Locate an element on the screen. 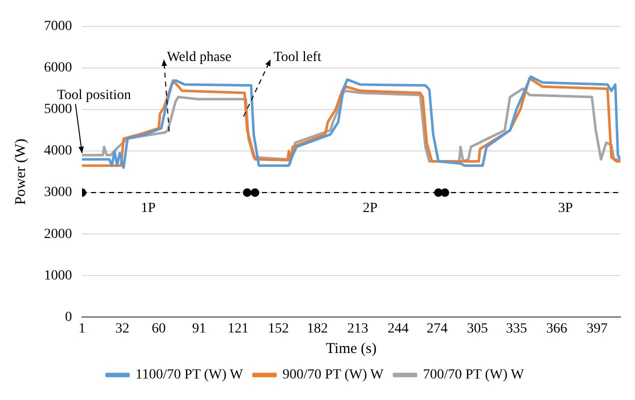 The width and height of the screenshot is (635, 400). y-tick-label: 5000 is located at coordinates (58, 110).